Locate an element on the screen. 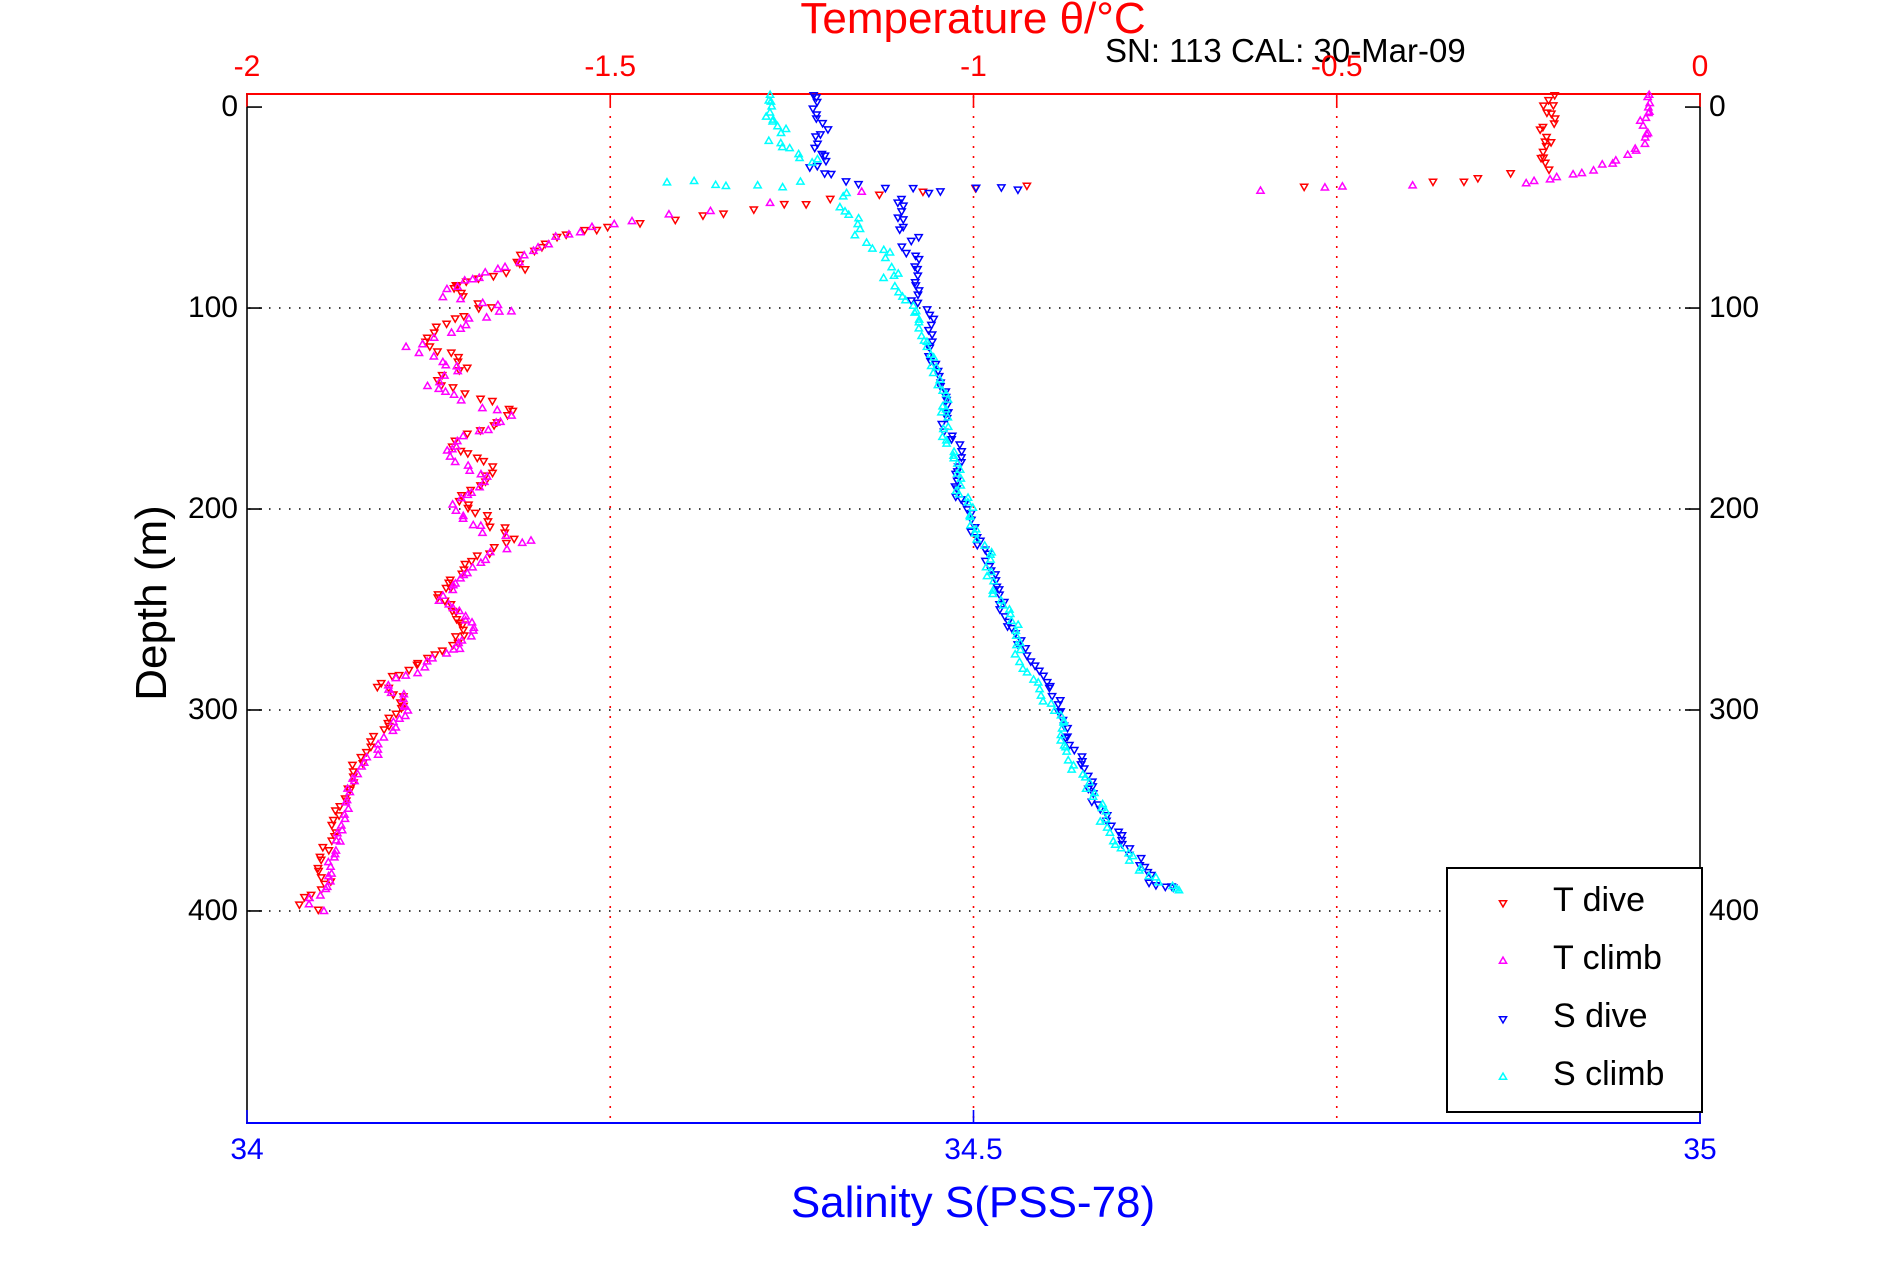 The width and height of the screenshot is (1891, 1262). legend-label: T dive is located at coordinates (1599, 900).